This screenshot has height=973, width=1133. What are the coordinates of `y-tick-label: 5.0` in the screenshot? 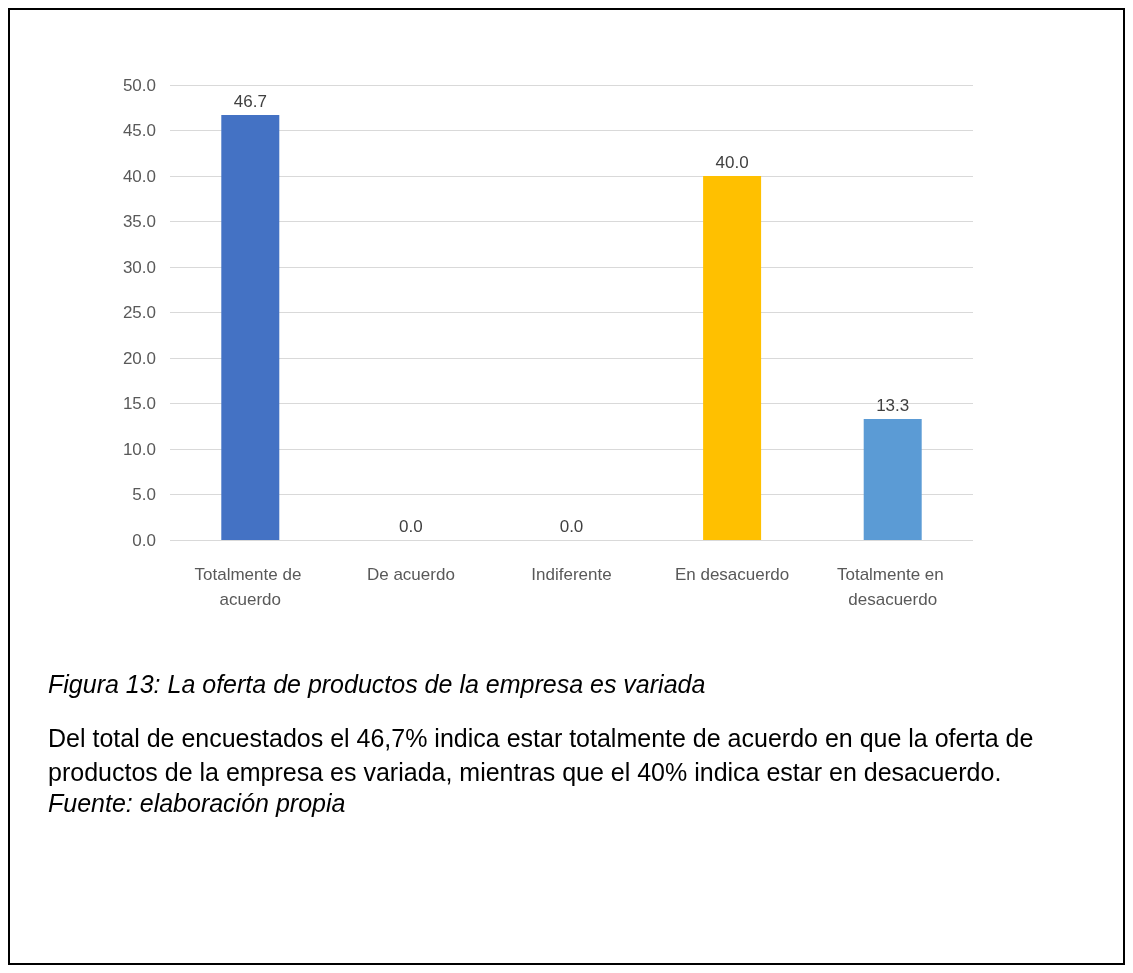 It's located at (144, 494).